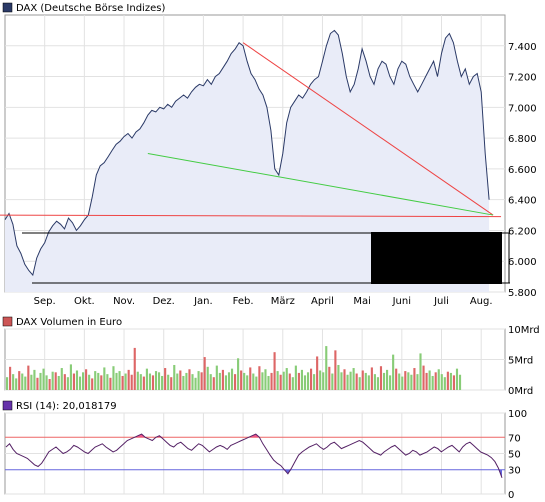 This screenshot has height=502, width=545. I want to click on volume-bars, so click(234, 368).